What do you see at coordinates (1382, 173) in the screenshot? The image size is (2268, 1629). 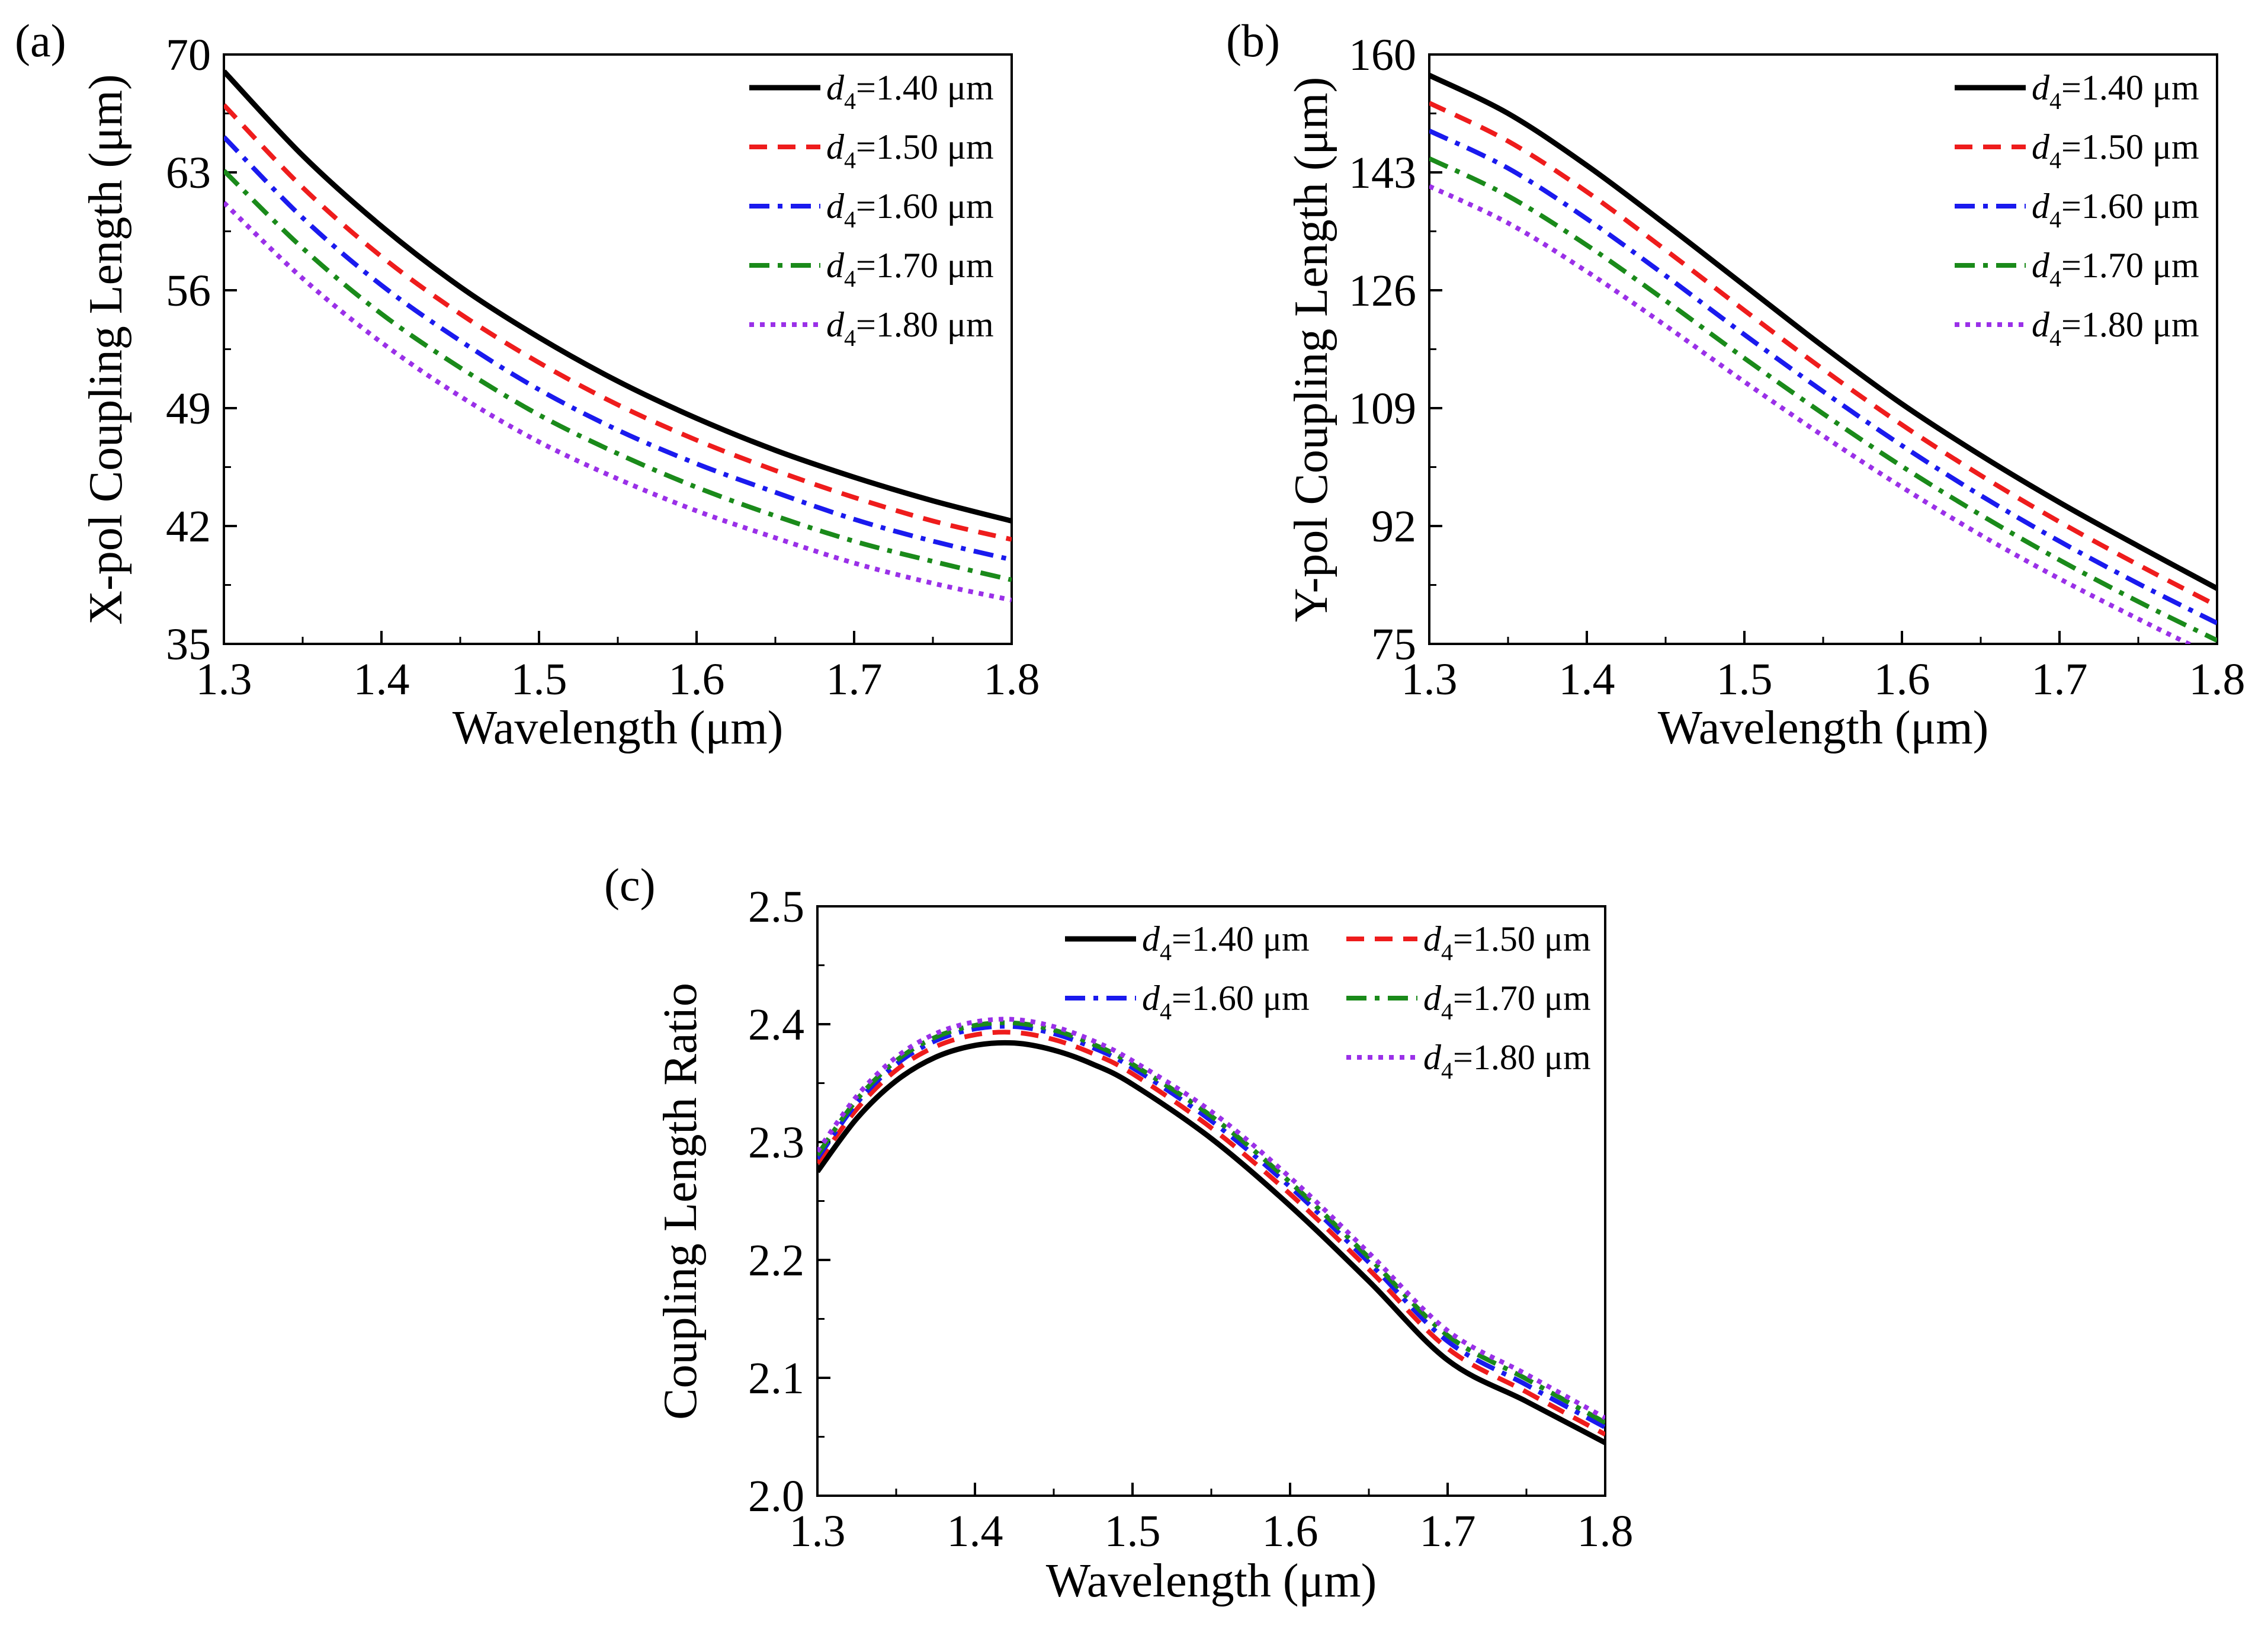 I see `y-tick-label: 143` at bounding box center [1382, 173].